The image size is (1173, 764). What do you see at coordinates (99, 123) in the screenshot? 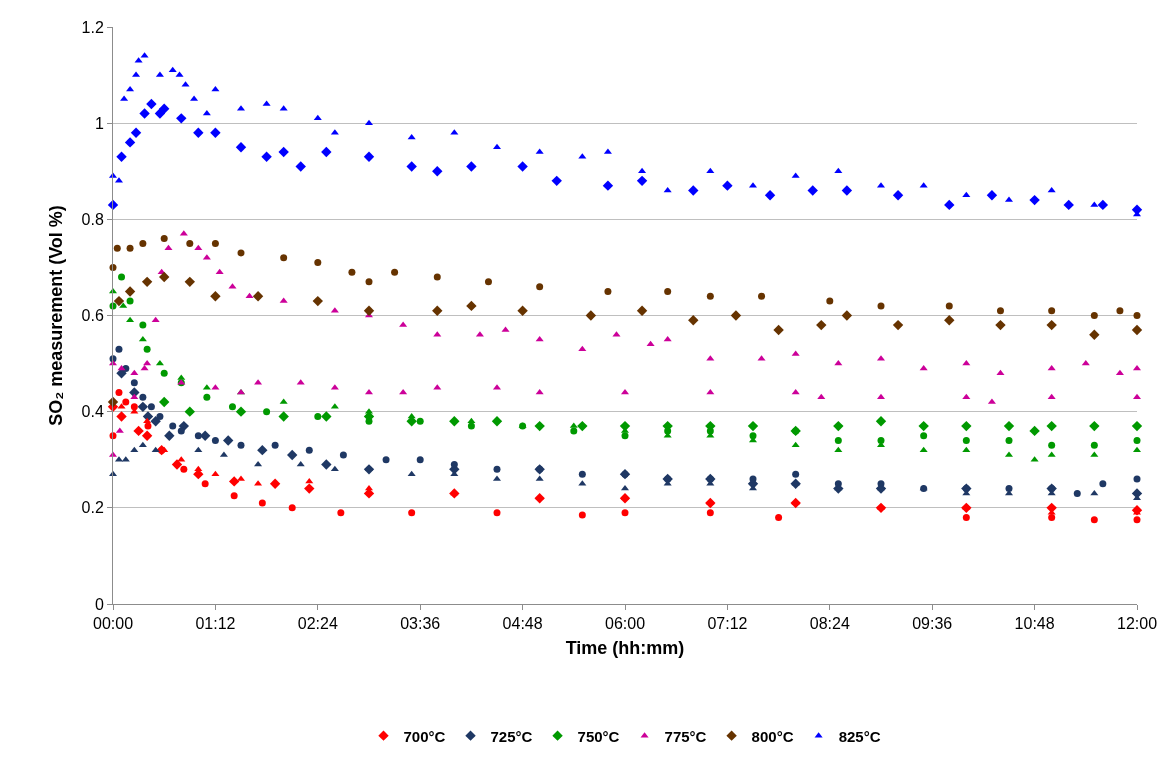
I see `y-tick-label: 1` at bounding box center [99, 123].